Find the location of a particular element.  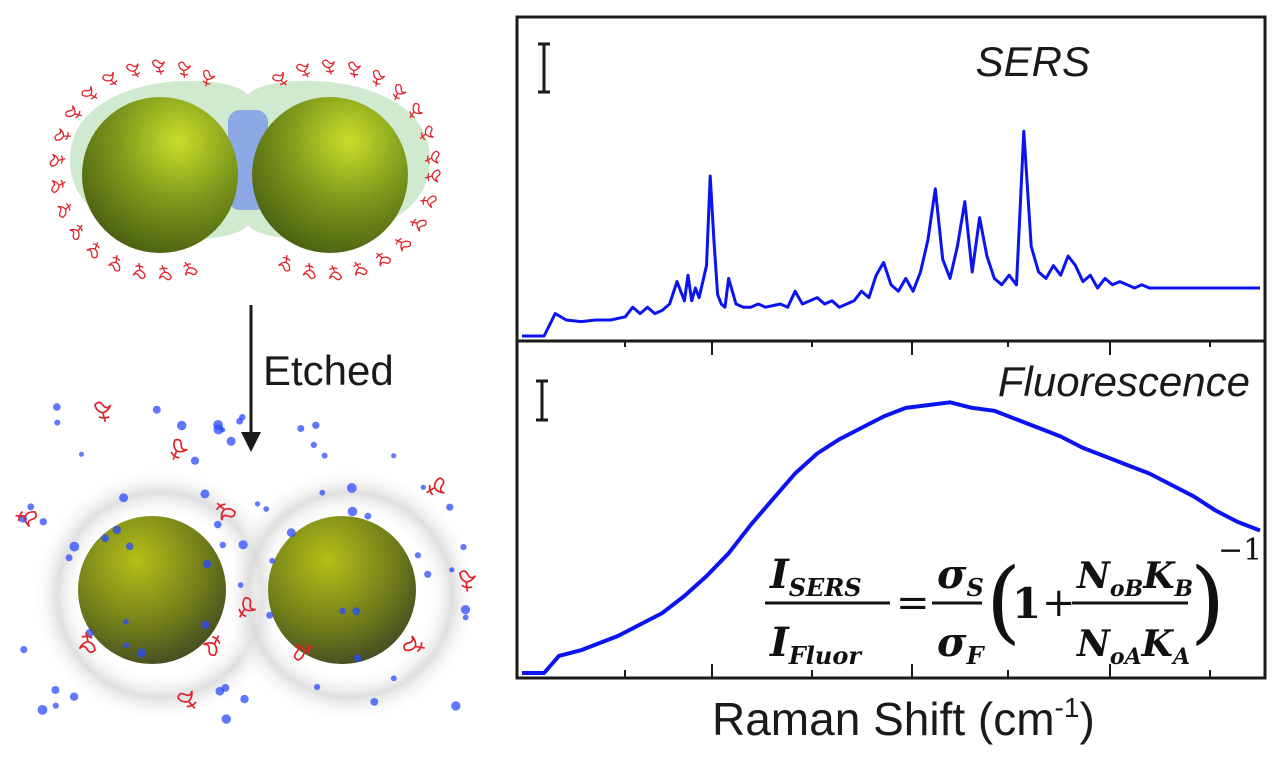

etched-label: Etched is located at coordinates (328, 370).